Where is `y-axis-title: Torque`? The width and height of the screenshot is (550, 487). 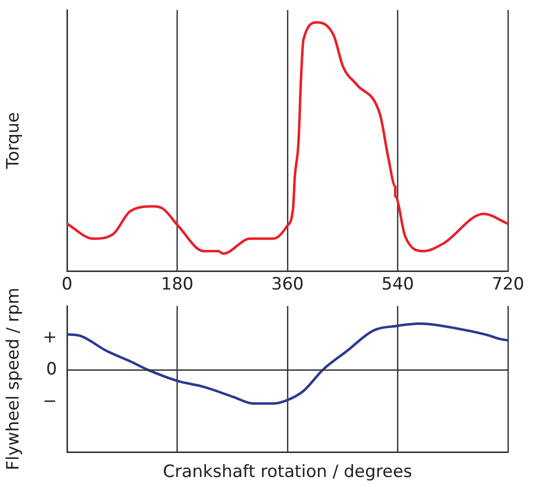 y-axis-title: Torque is located at coordinates (14, 141).